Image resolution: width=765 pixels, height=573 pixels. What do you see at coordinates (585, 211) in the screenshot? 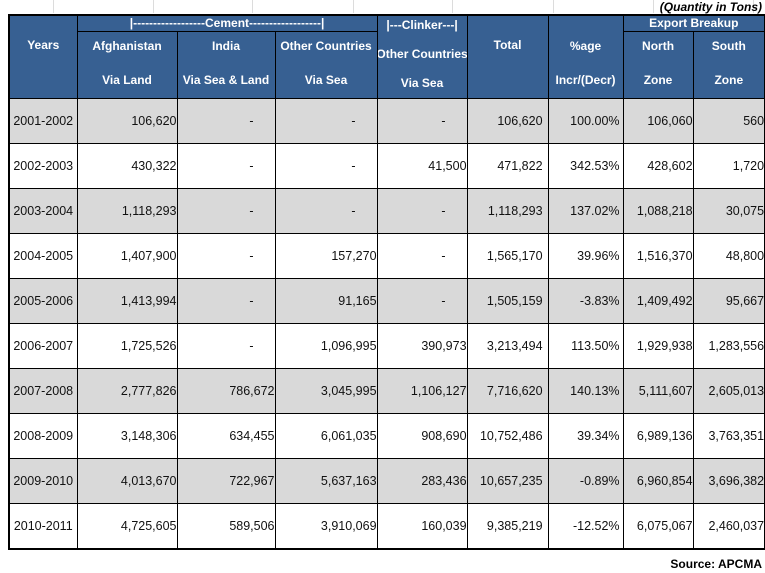
I see `value-cell: 137.02%` at bounding box center [585, 211].